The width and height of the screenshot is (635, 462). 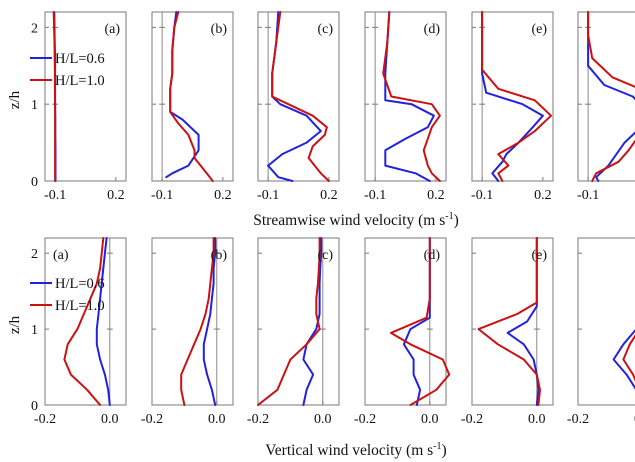 I want to click on vertical-panel-c-frame, so click(x=298, y=321).